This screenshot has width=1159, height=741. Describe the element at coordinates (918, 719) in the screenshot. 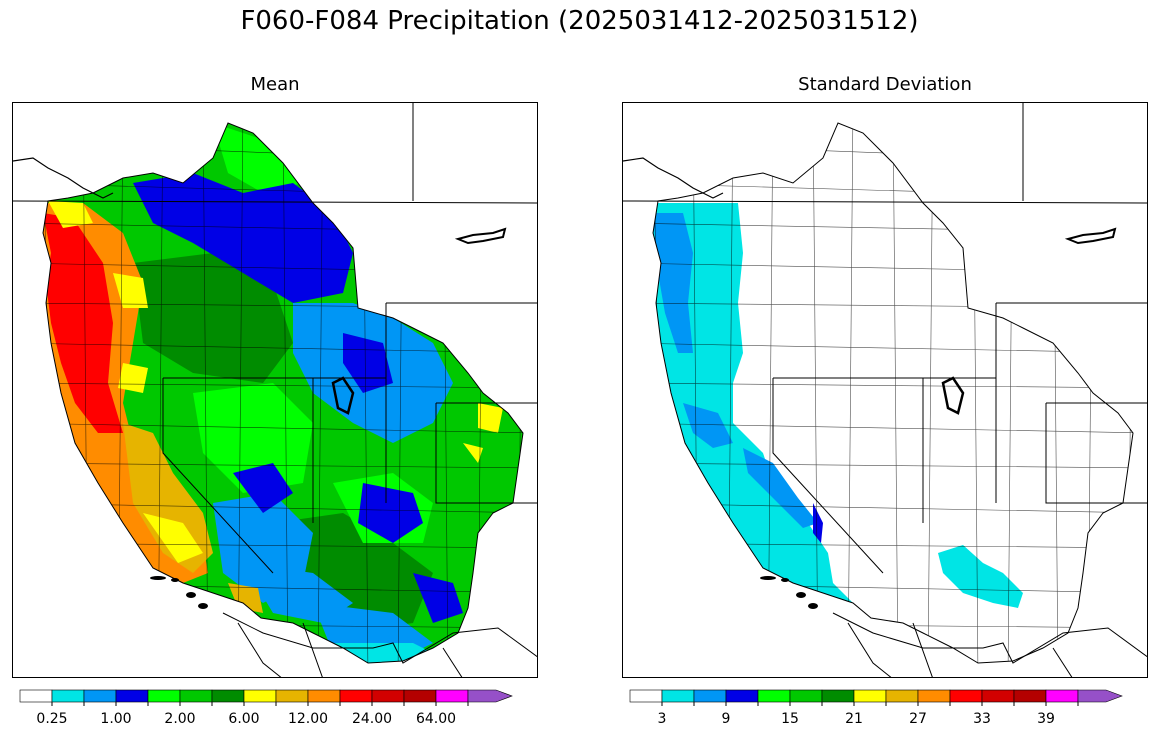

I see `colorbar-tick-label: 27` at that location.